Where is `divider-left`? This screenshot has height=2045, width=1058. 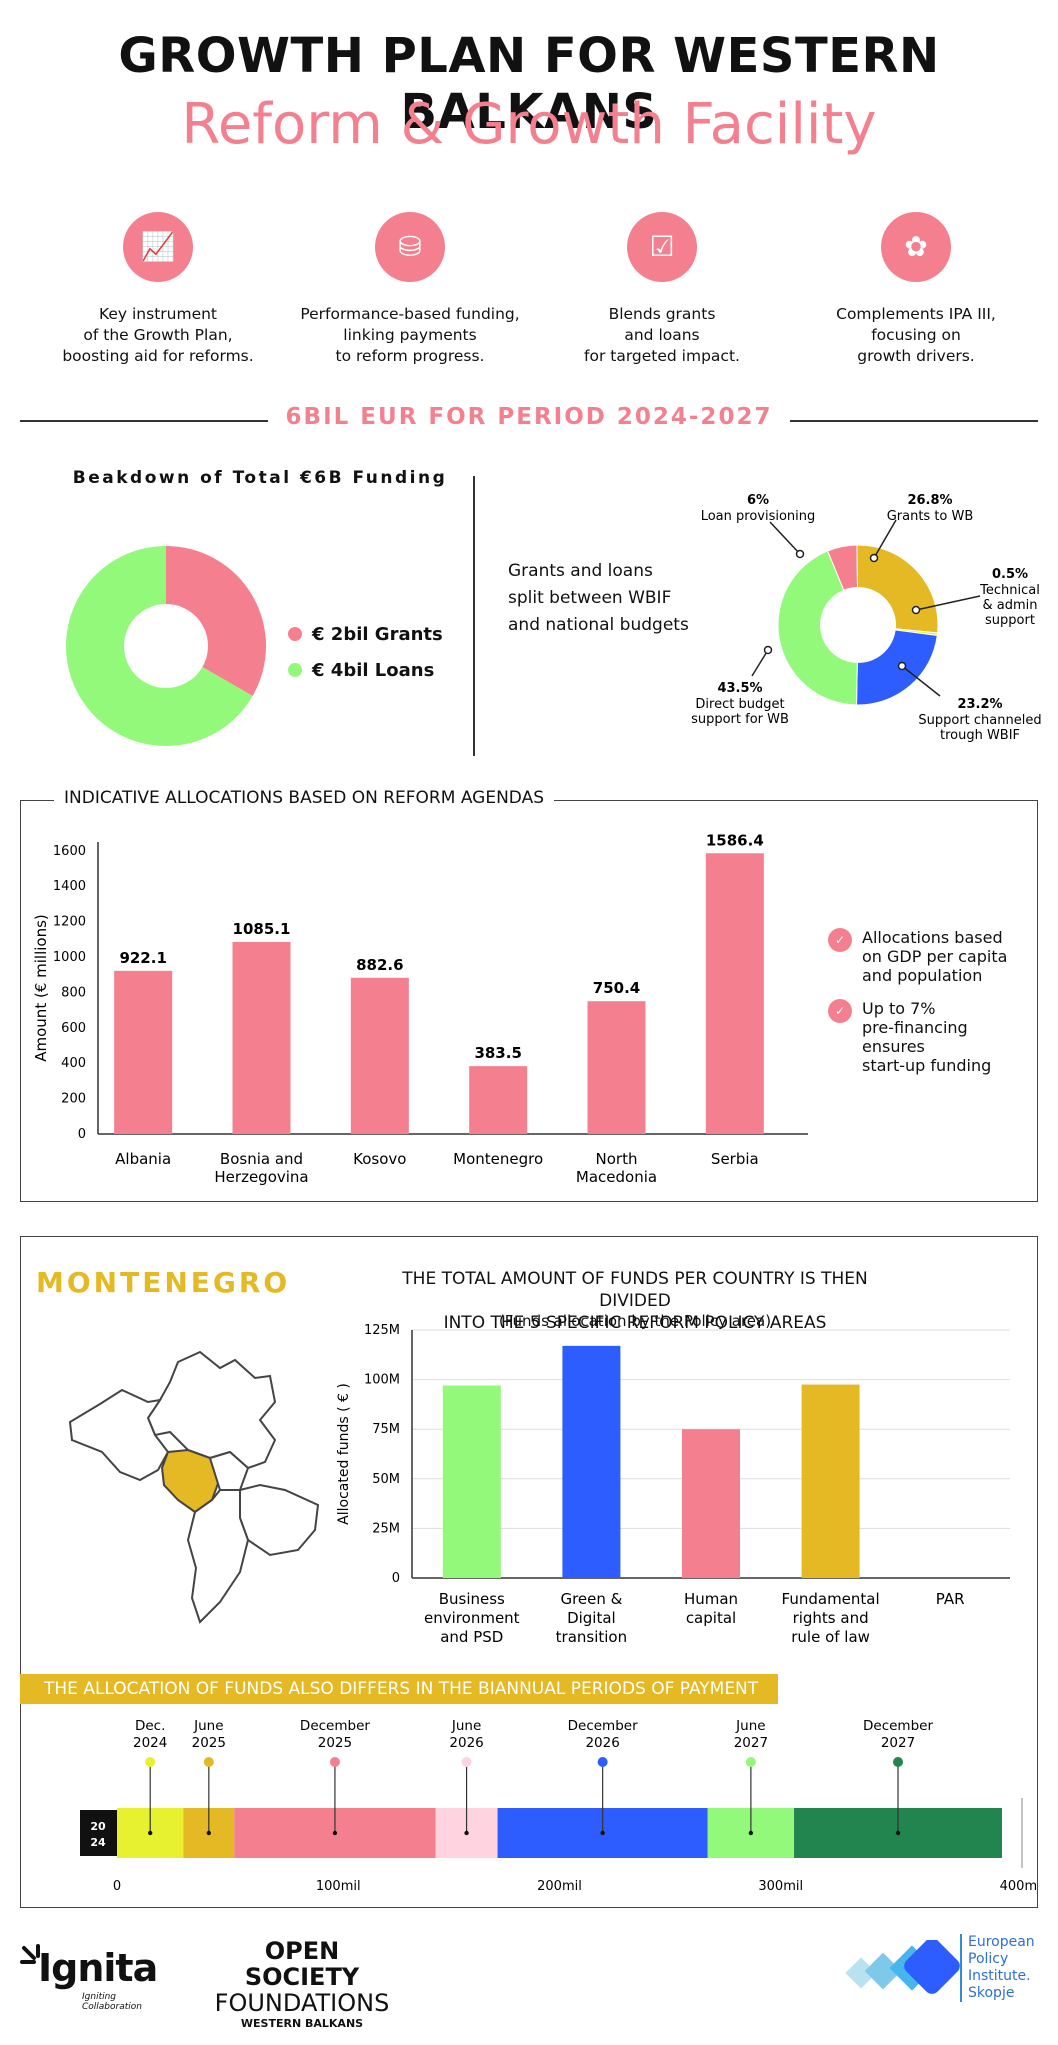 divider-left is located at coordinates (144, 421).